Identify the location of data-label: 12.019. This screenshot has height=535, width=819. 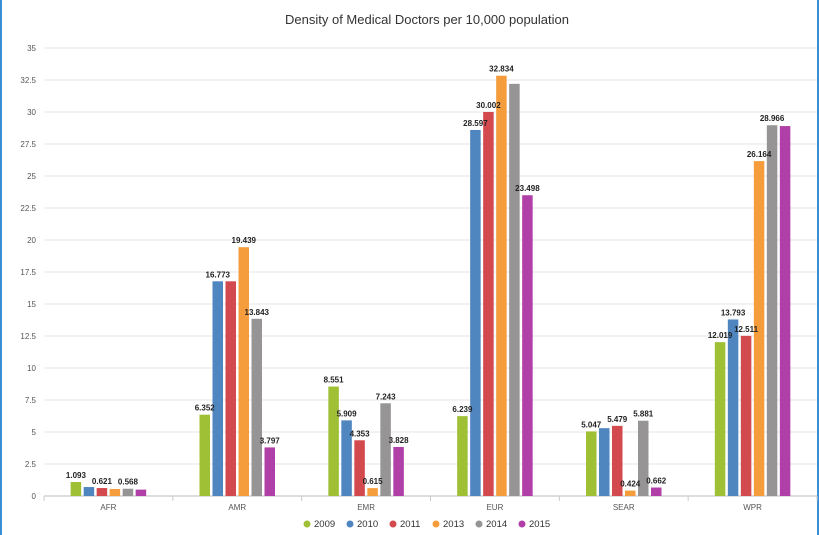
(720, 335).